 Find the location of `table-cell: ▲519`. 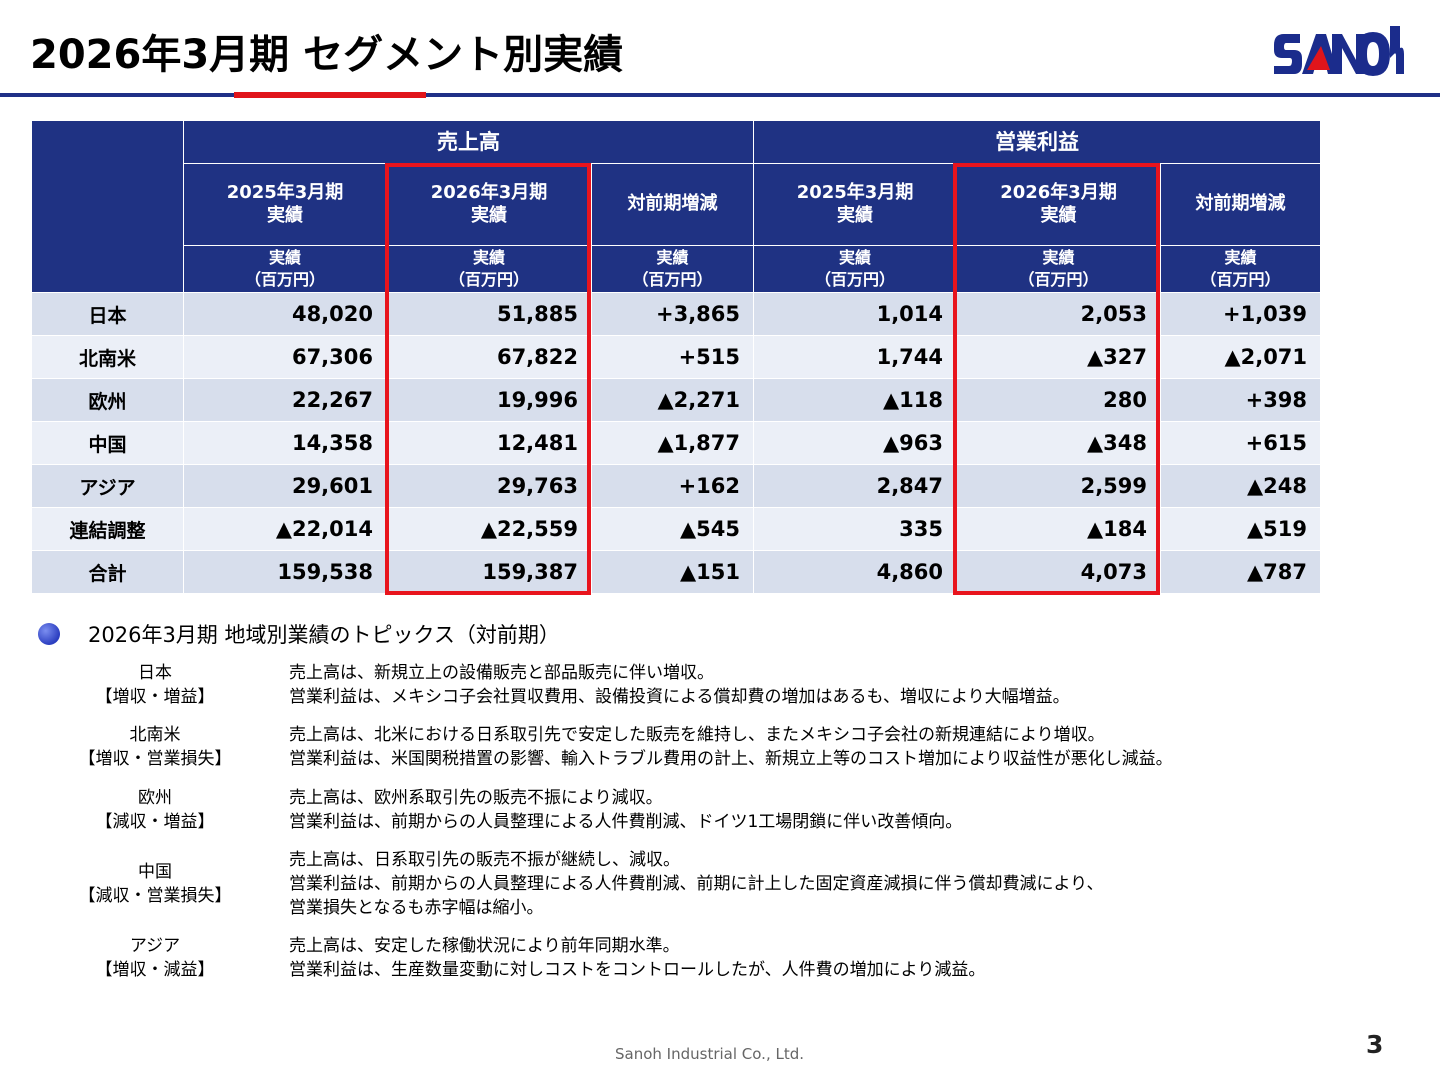

table-cell: ▲519 is located at coordinates (1241, 529).